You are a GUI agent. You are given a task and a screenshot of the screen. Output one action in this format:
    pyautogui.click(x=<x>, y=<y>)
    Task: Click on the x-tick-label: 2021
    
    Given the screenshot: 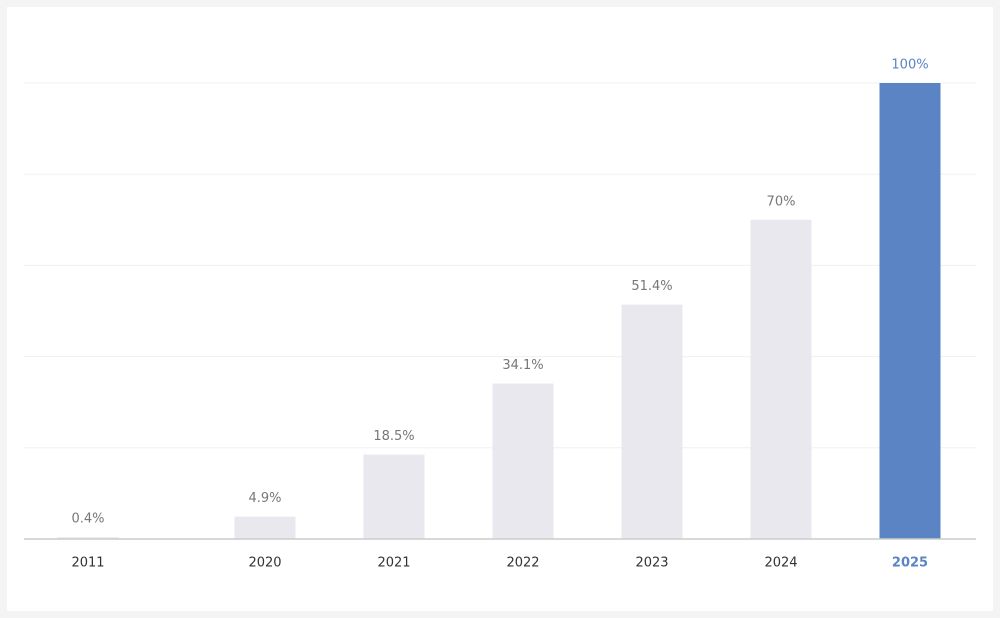 What is the action you would take?
    pyautogui.click(x=393, y=563)
    